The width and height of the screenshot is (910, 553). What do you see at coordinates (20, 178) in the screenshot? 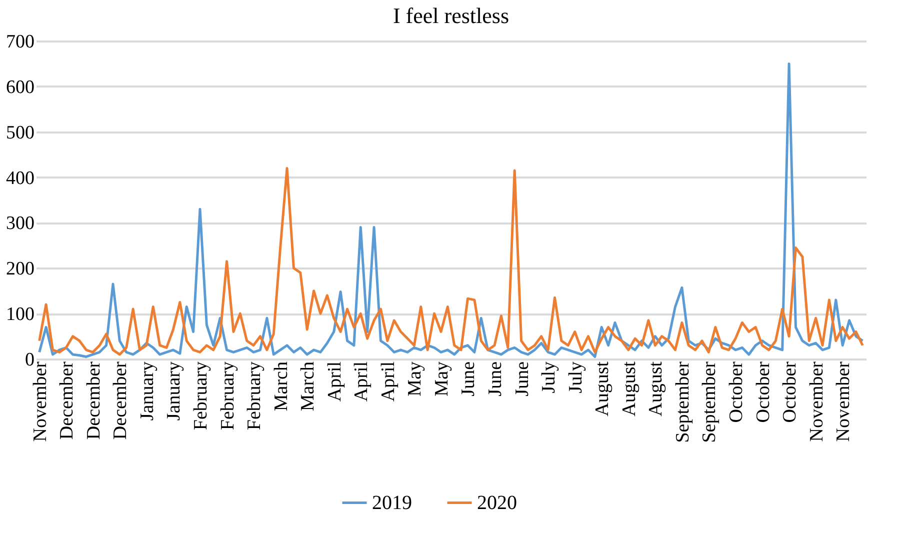
I see `y-tick-label: 400` at bounding box center [20, 178].